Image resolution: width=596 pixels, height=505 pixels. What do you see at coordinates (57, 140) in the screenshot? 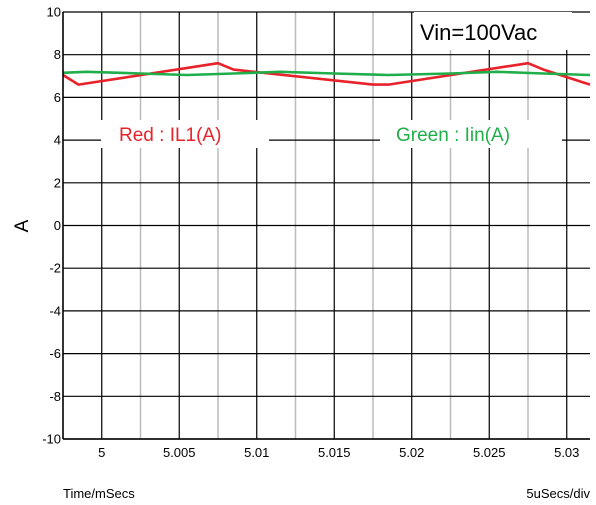
I see `y-tick-label: 4` at bounding box center [57, 140].